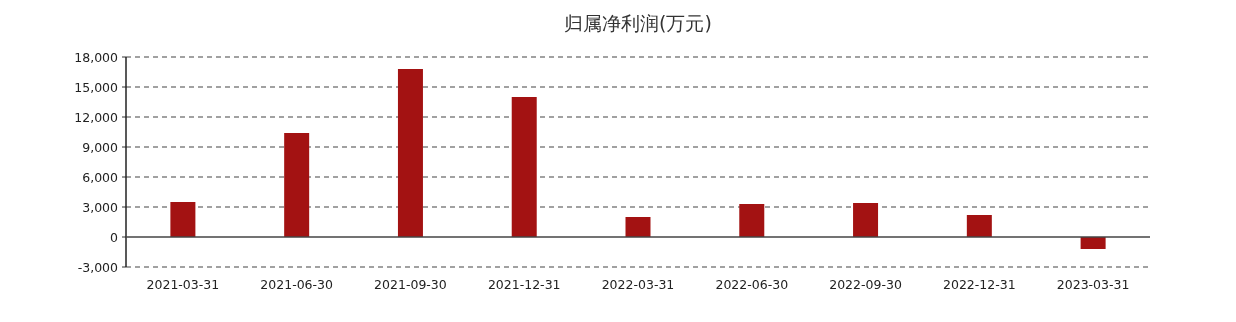 The width and height of the screenshot is (1236, 322). I want to click on x-tick-label: 2021-06-30, so click(297, 284).